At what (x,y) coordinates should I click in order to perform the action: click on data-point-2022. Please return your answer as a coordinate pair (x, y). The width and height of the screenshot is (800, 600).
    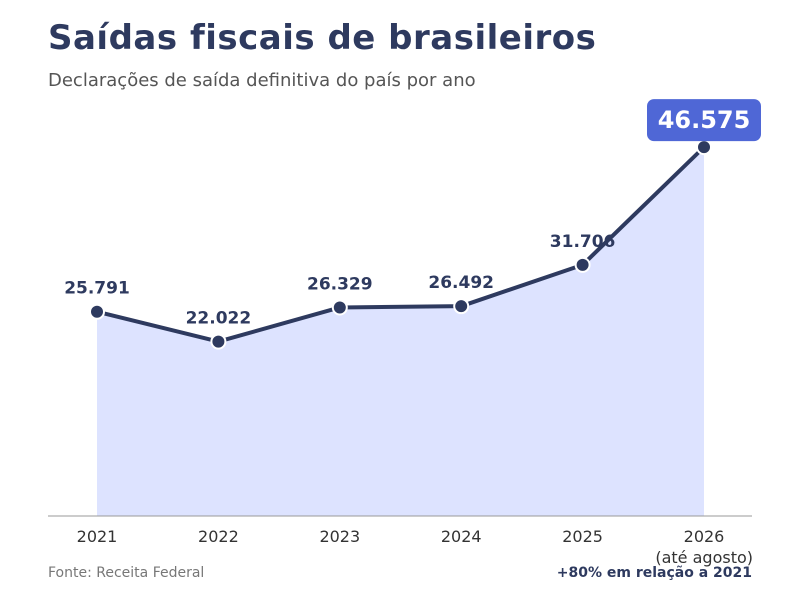
    Looking at the image, I should click on (218, 341).